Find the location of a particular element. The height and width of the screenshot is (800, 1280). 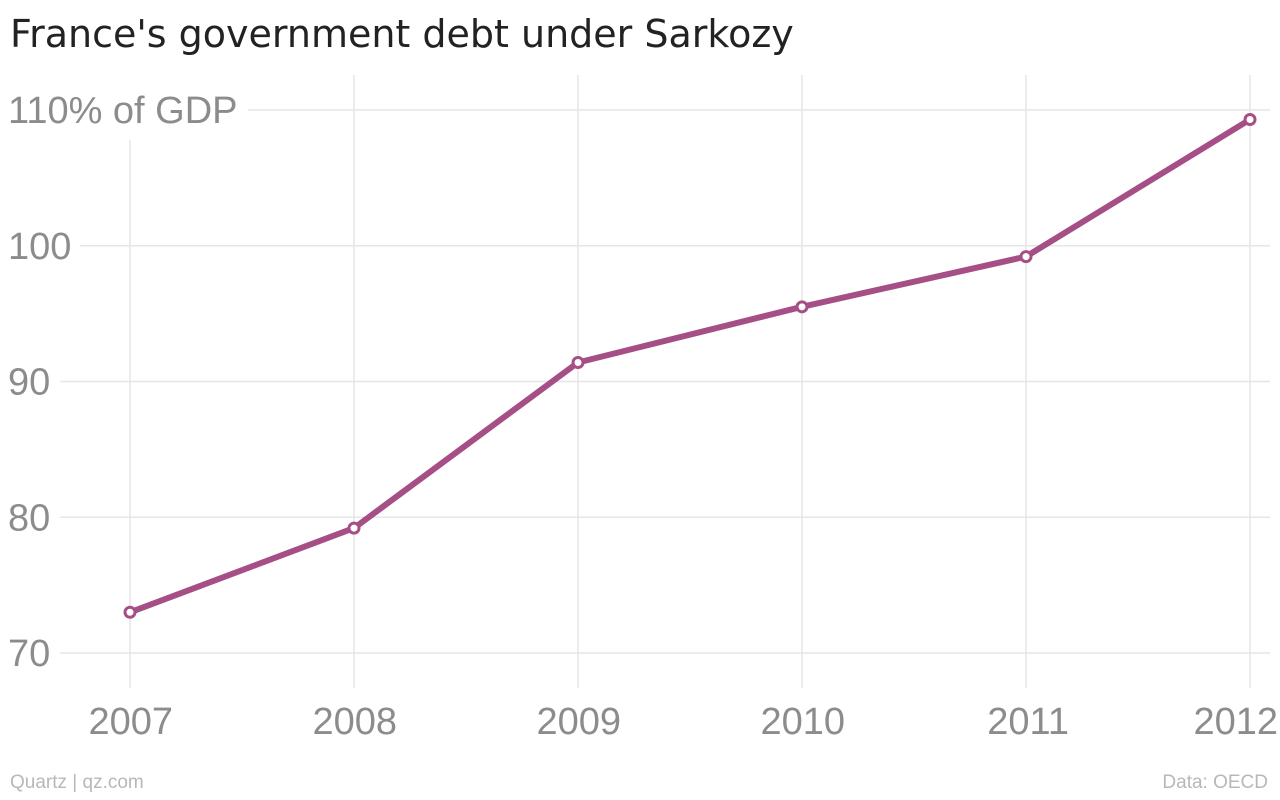

y-tick-label: 90 is located at coordinates (29, 383).